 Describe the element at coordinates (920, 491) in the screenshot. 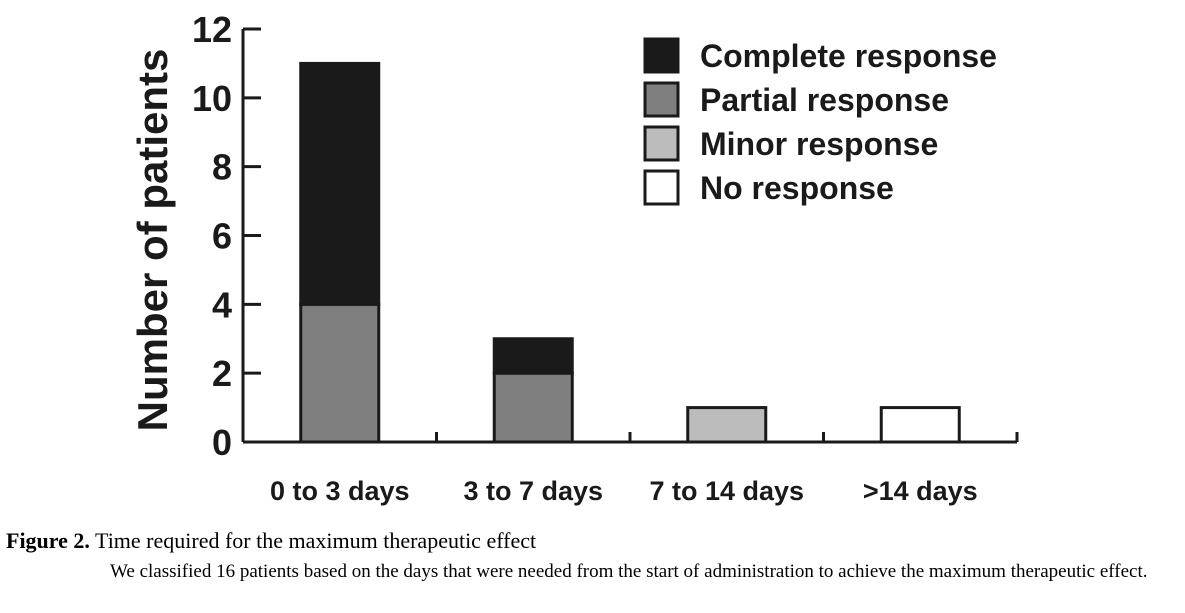

I see `x-tick-label: >14 days` at that location.